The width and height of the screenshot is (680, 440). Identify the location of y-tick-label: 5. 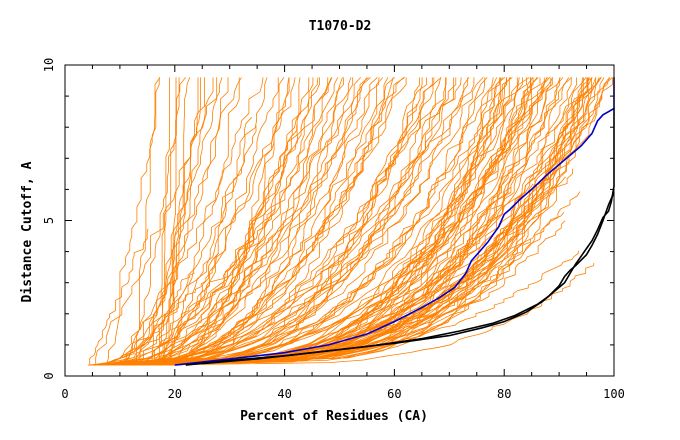
(49, 220).